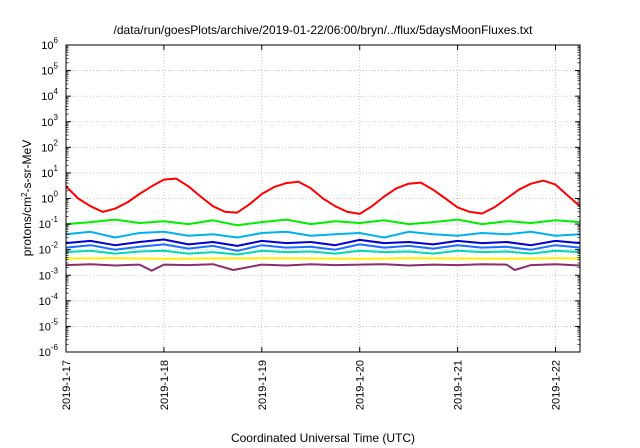 This screenshot has width=640, height=448. I want to click on x-tick-label: 2019-1-19, so click(263, 385).